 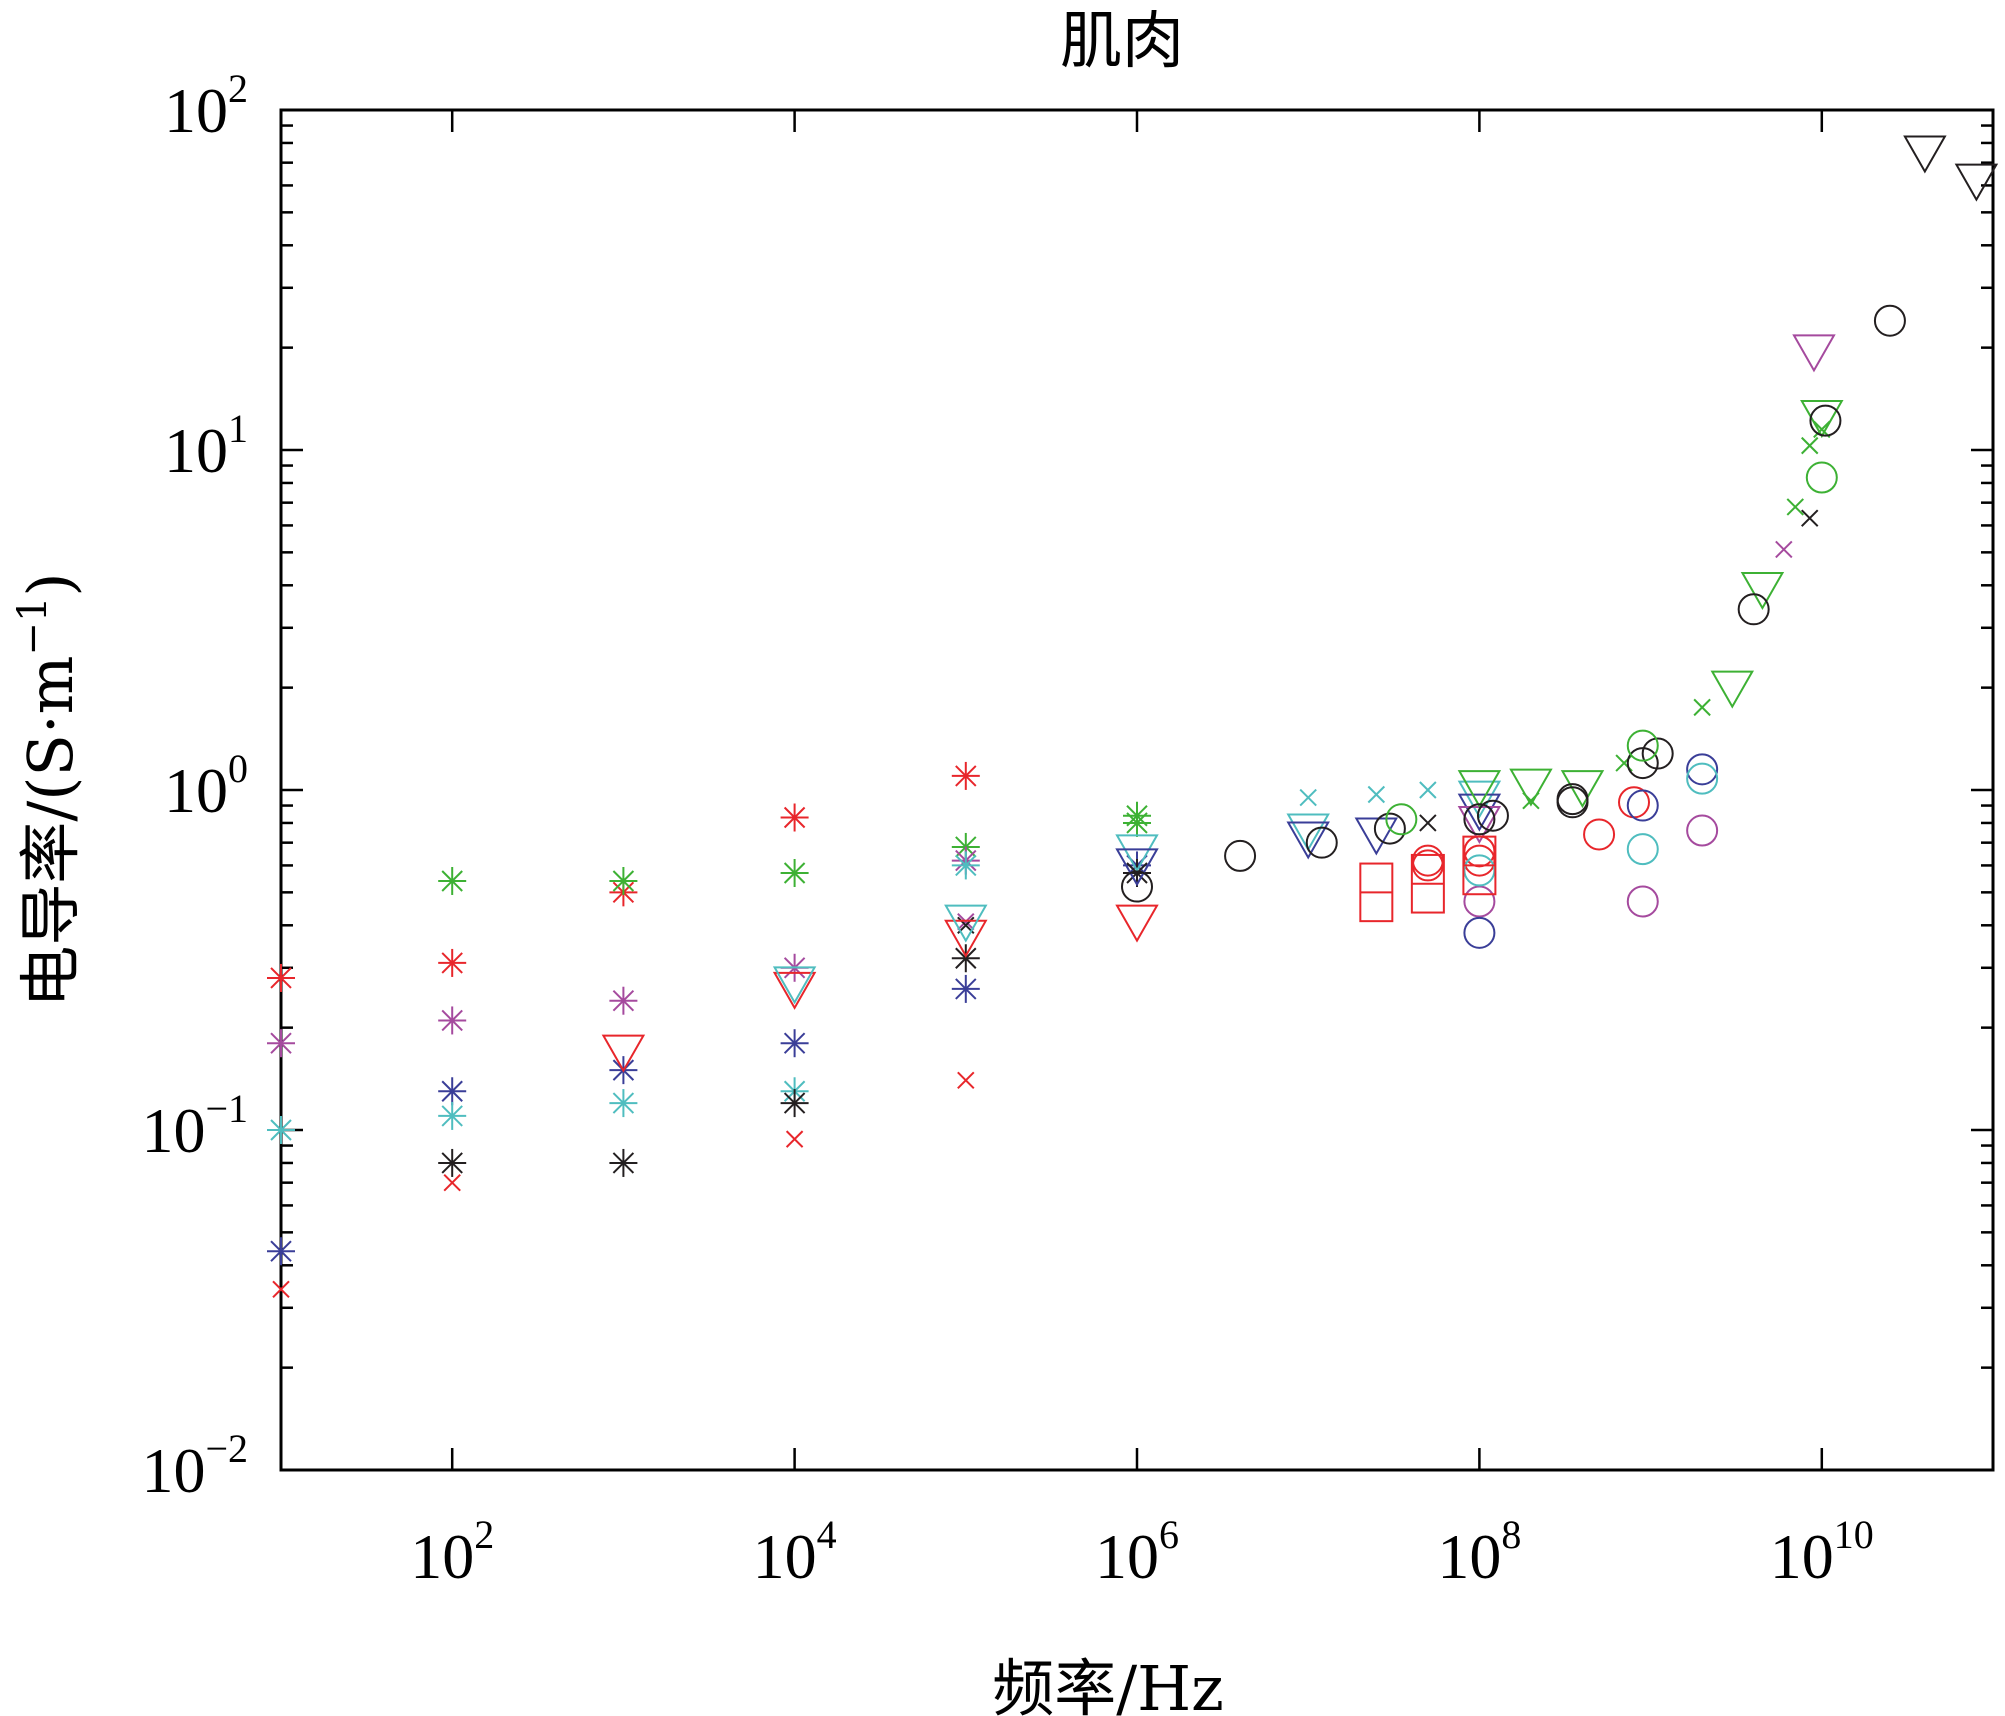 What do you see at coordinates (1479, 1552) in the screenshot?
I see `x-tick-label: 10⁸` at bounding box center [1479, 1552].